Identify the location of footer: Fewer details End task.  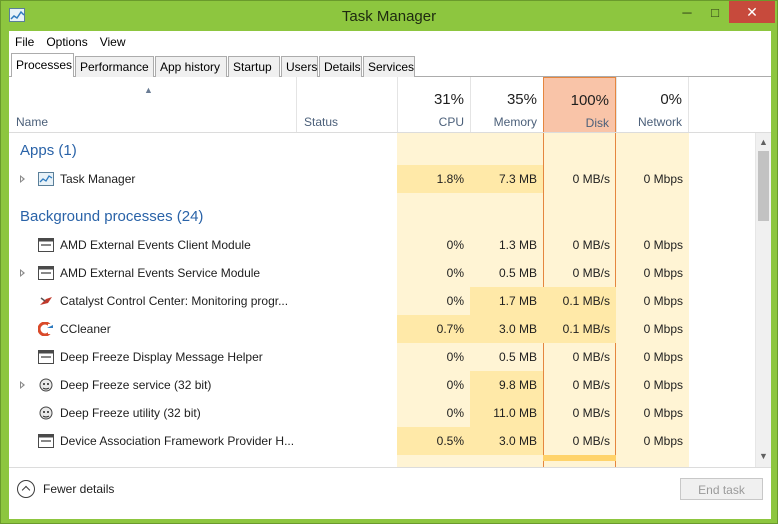
(390, 493).